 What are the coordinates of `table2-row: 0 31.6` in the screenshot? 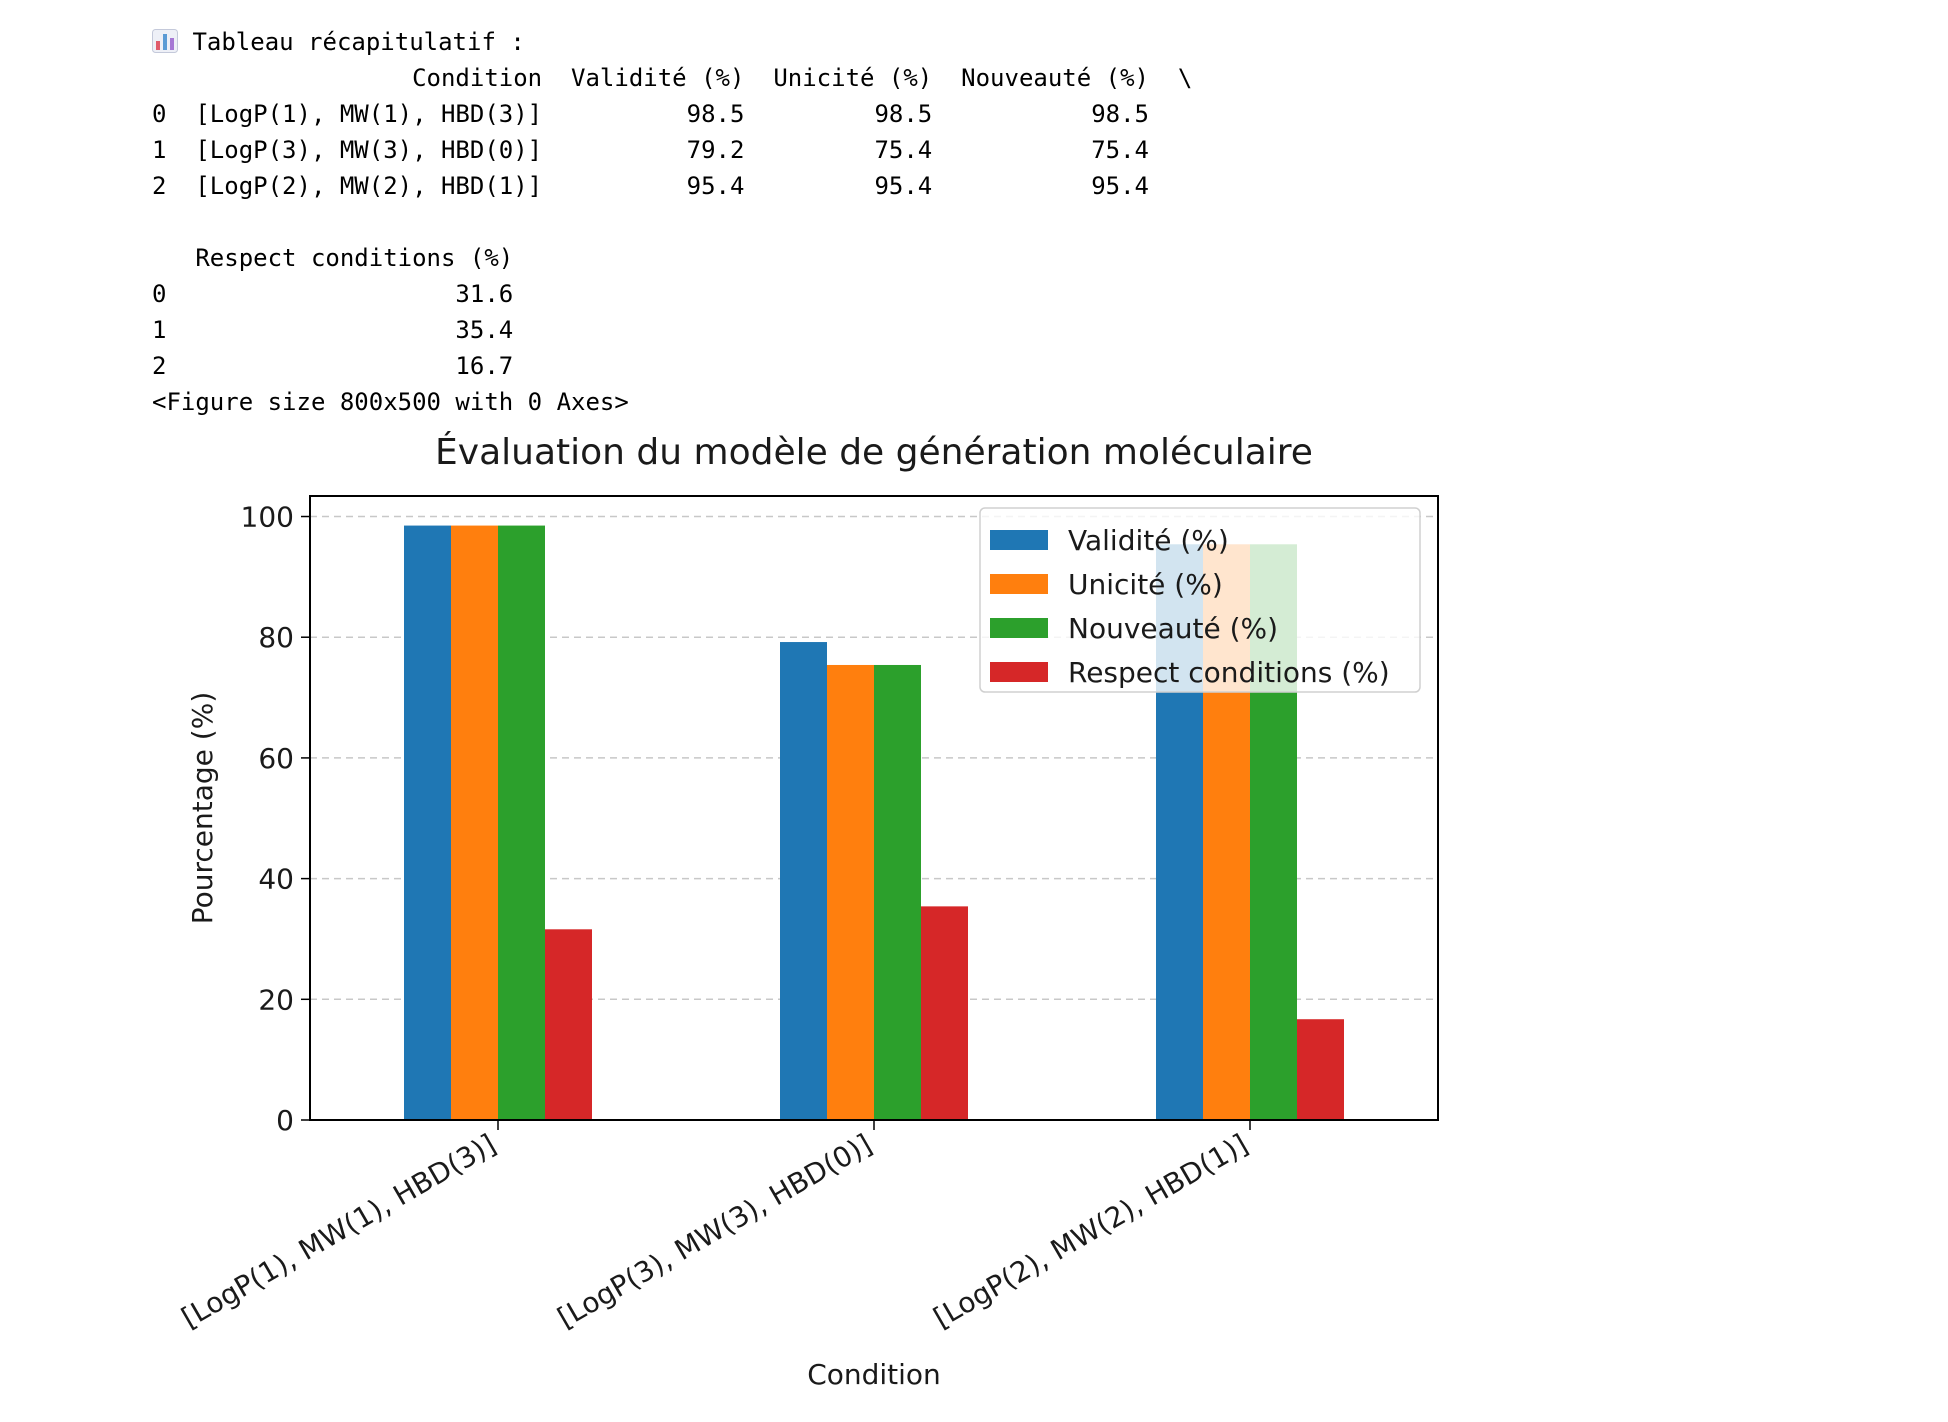 It's located at (333, 294).